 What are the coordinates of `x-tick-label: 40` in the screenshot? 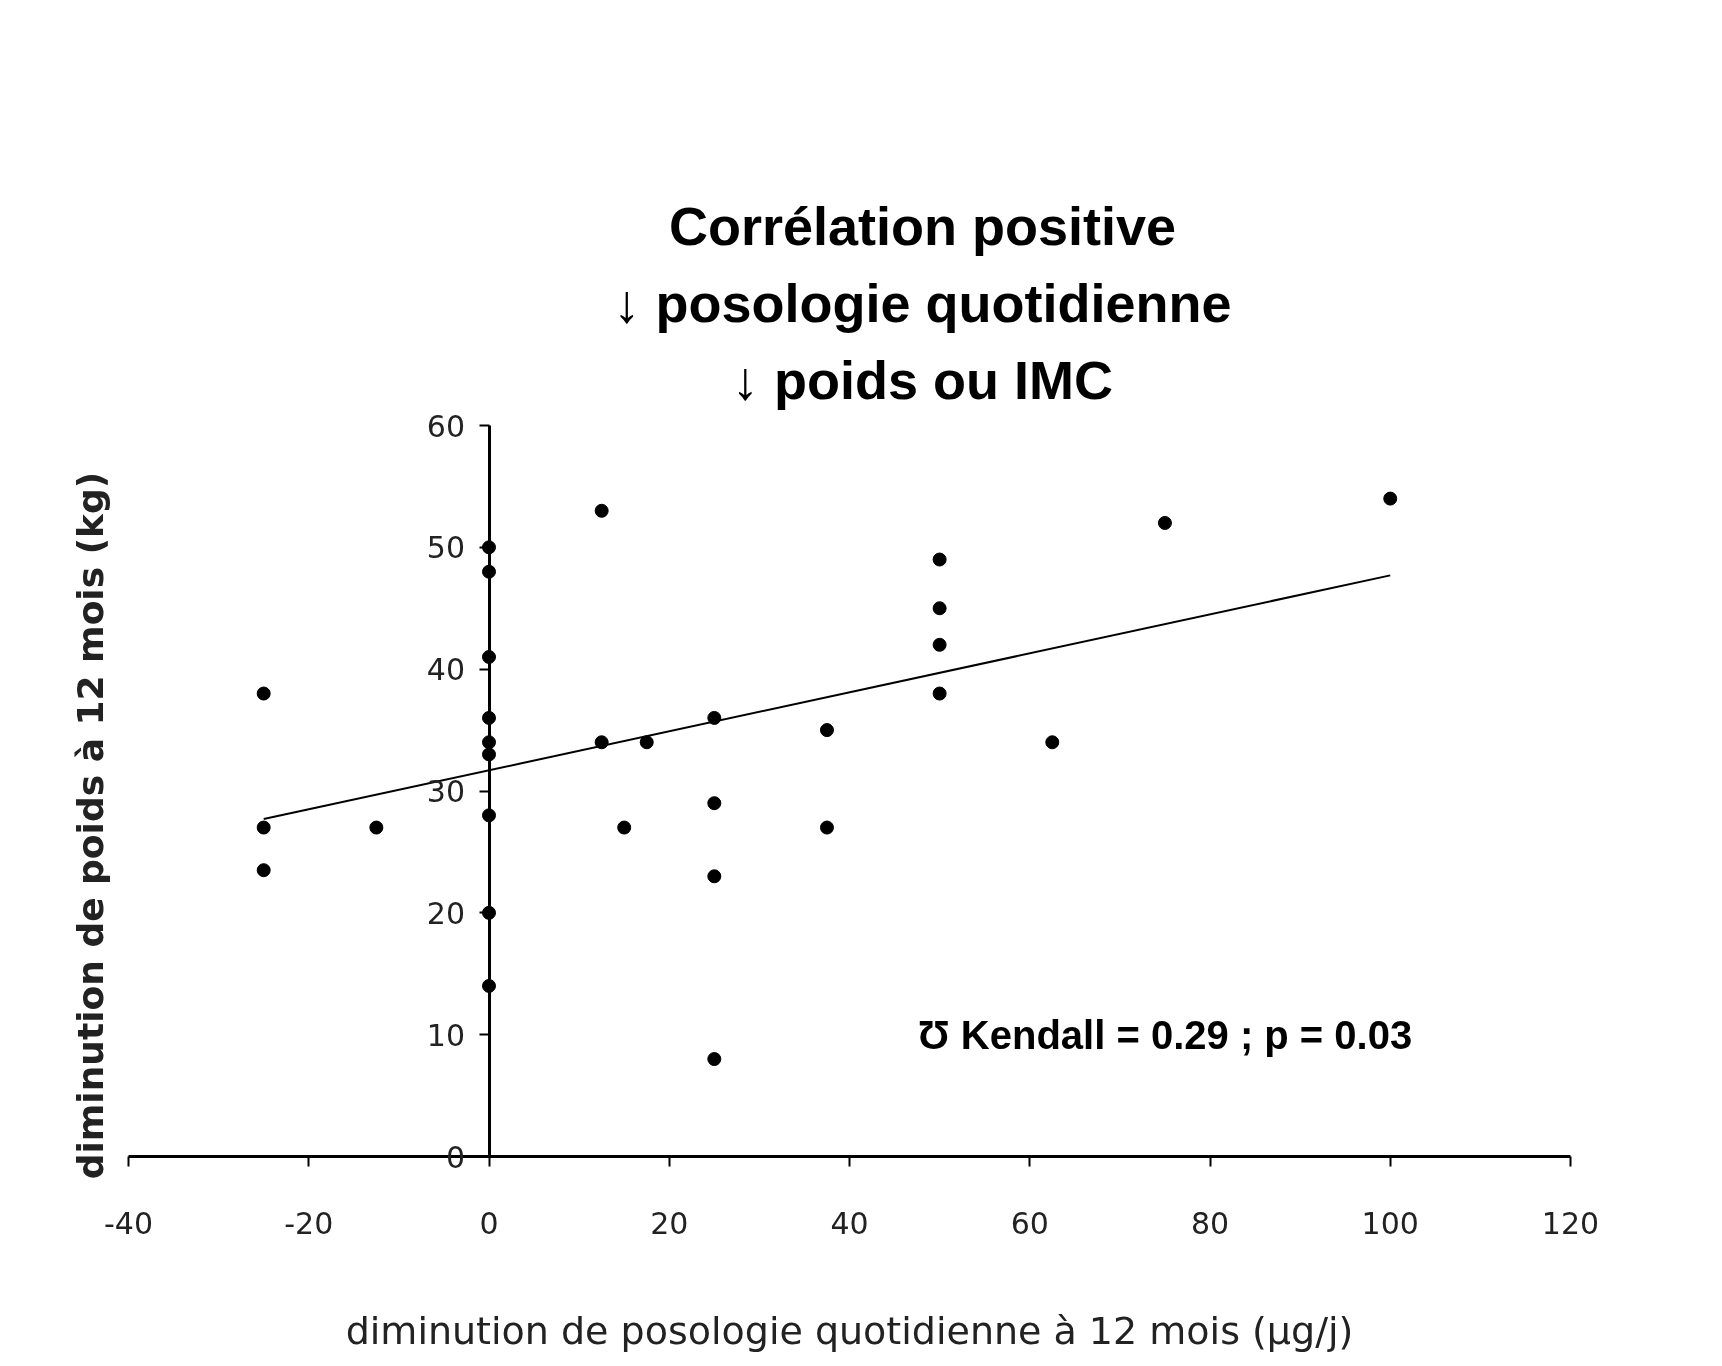 It's located at (849, 1223).